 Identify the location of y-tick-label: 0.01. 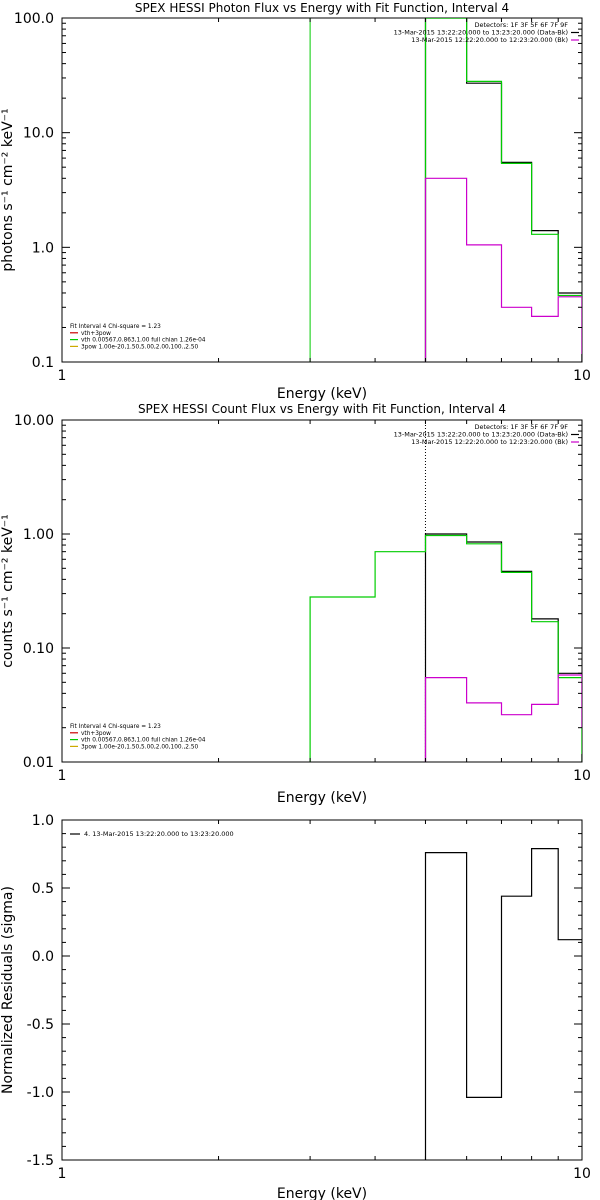
(38, 763).